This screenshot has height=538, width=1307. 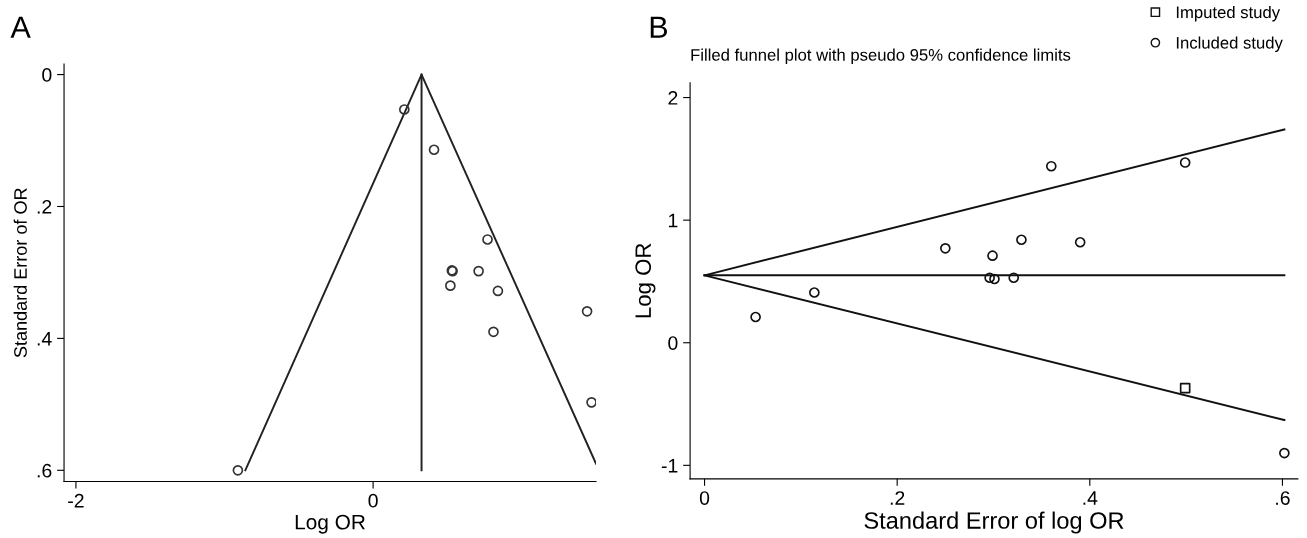 What do you see at coordinates (659, 27) in the screenshot?
I see `text: B` at bounding box center [659, 27].